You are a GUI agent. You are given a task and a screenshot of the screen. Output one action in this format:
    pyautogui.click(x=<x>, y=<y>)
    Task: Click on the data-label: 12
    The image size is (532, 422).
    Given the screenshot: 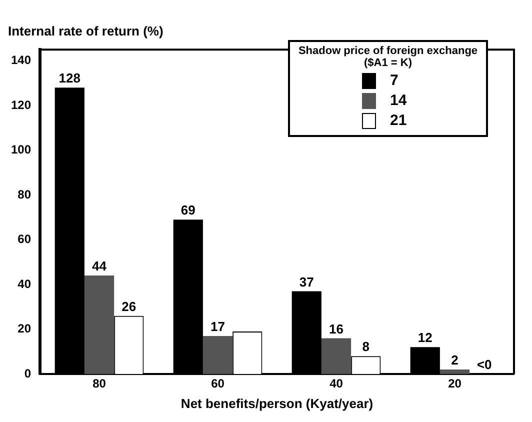 What is the action you would take?
    pyautogui.click(x=425, y=338)
    